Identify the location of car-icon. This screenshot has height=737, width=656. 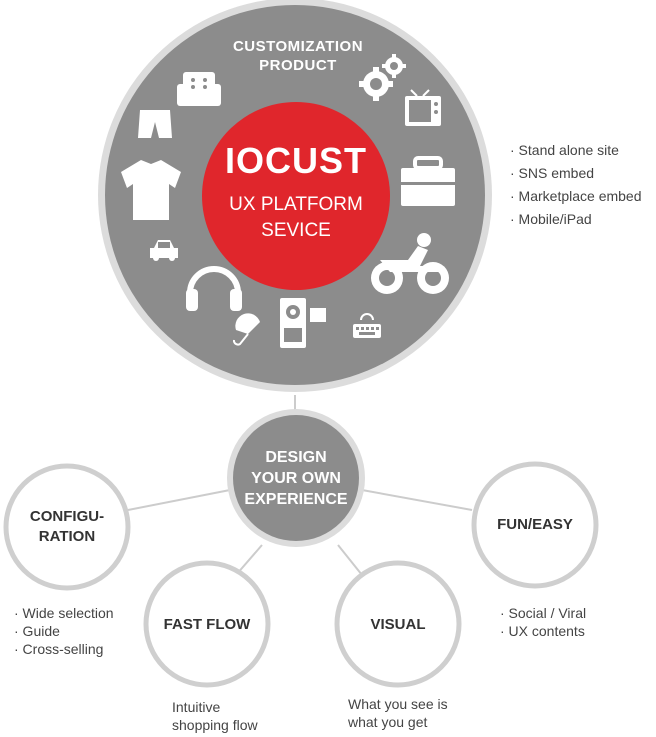
(164, 250).